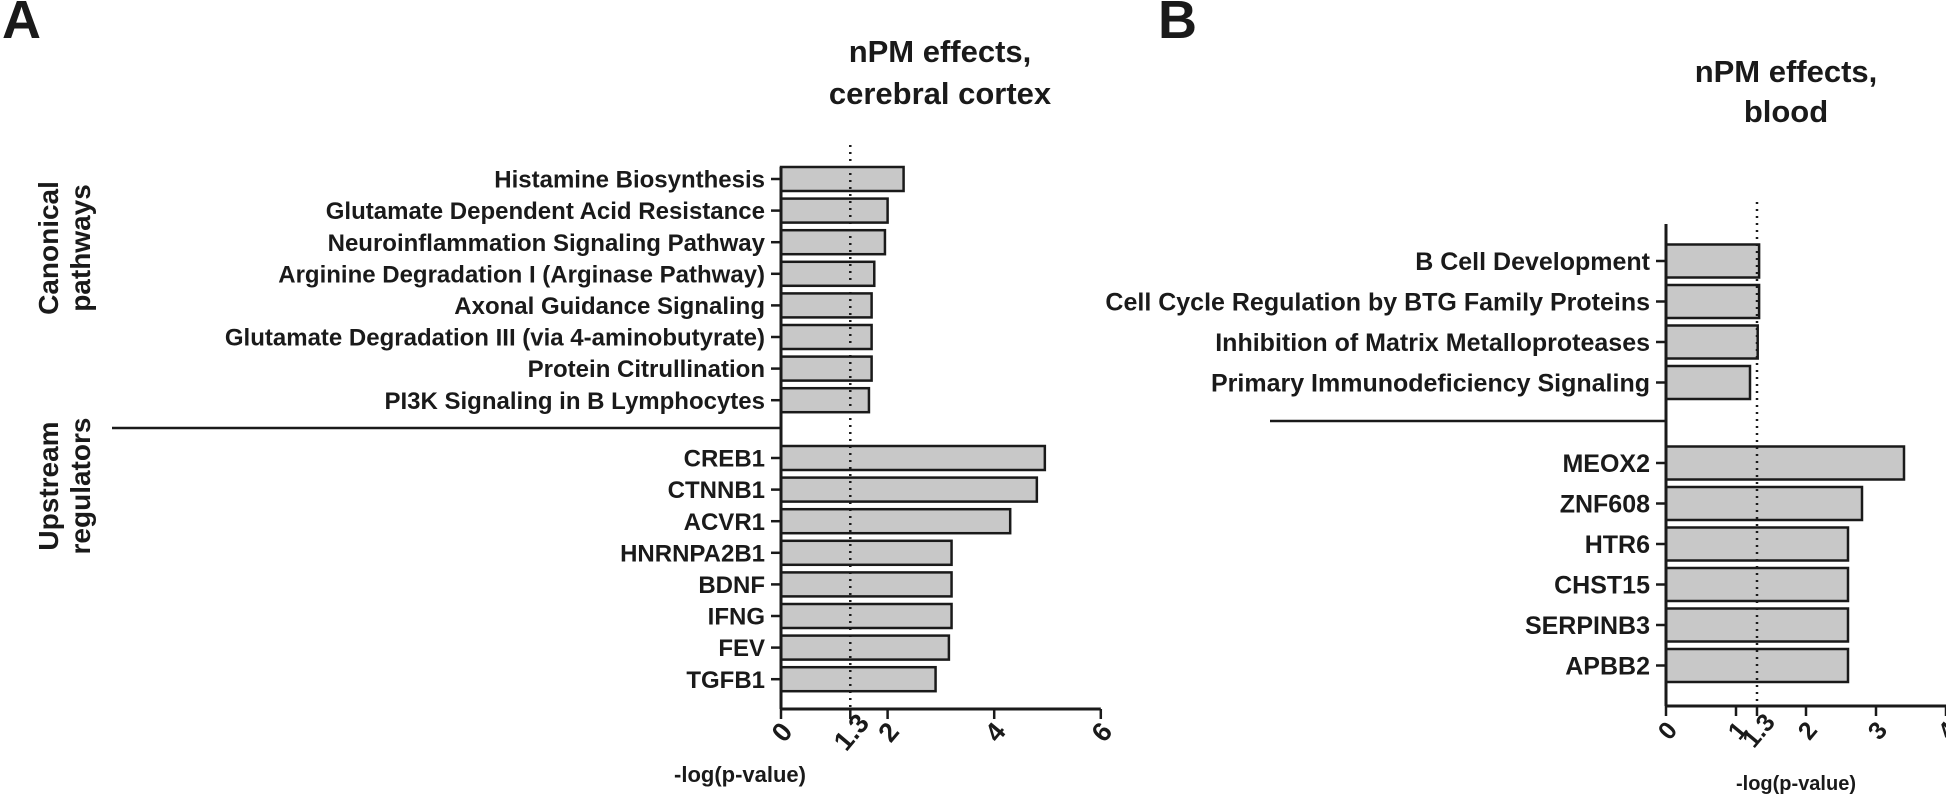 The image size is (1946, 796). What do you see at coordinates (1587, 626) in the screenshot?
I see `category-label: SERPINB3` at bounding box center [1587, 626].